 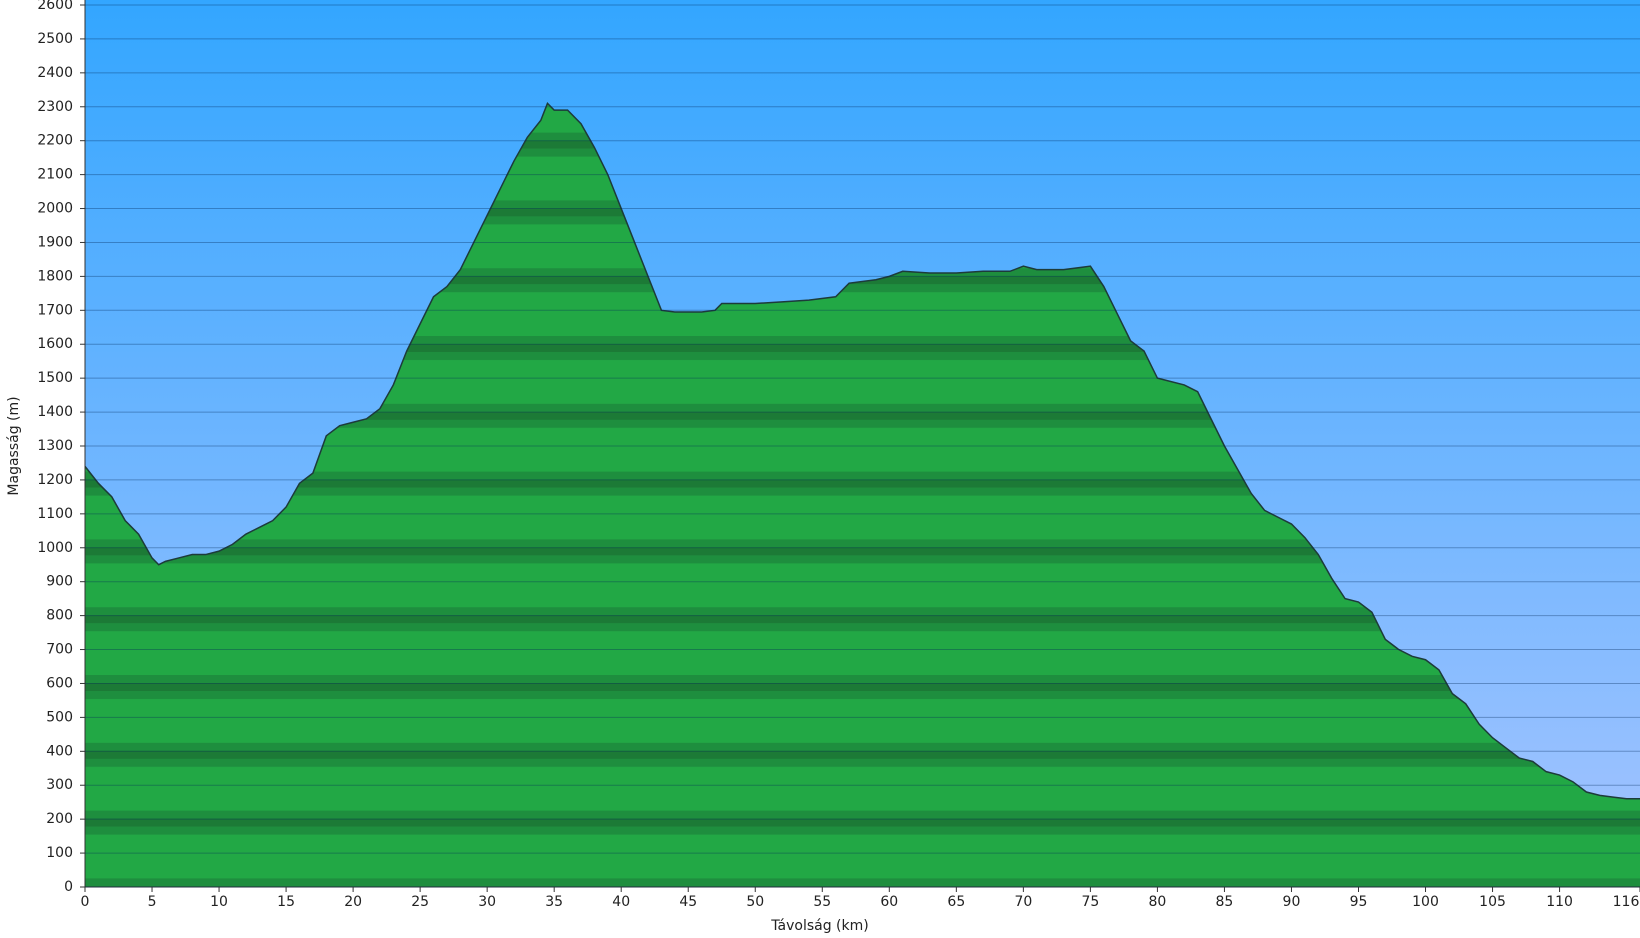 What do you see at coordinates (59, 616) in the screenshot?
I see `y-tick-label: 800` at bounding box center [59, 616].